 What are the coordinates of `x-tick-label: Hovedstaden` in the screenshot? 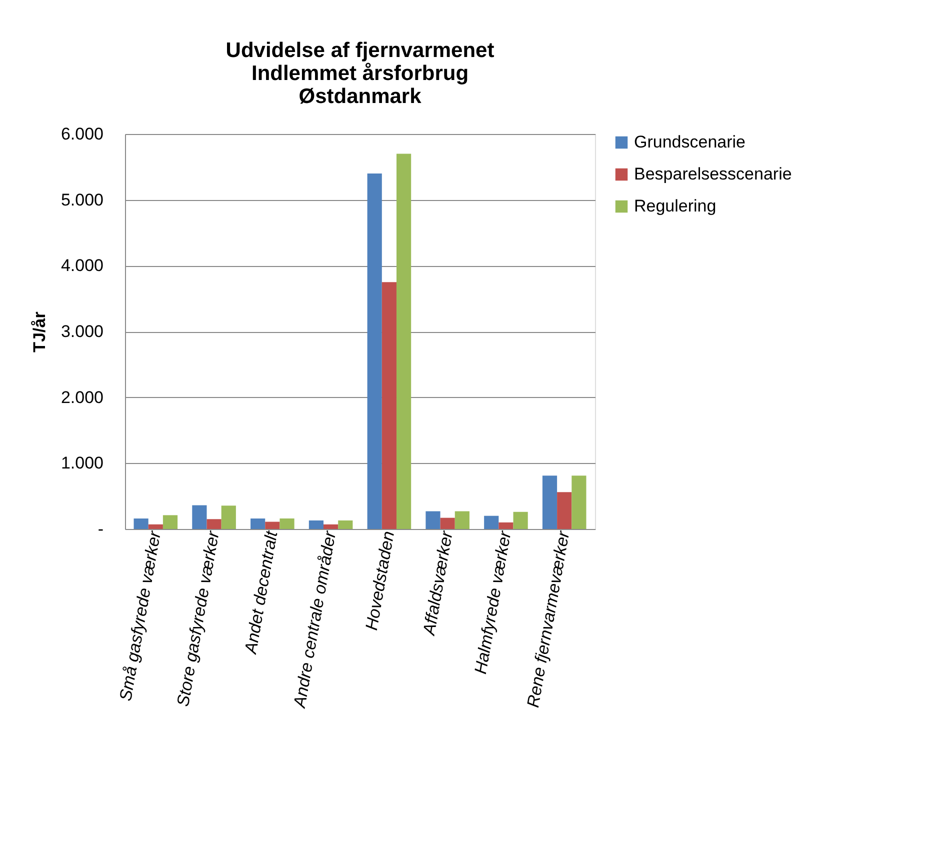 It's located at (380, 581).